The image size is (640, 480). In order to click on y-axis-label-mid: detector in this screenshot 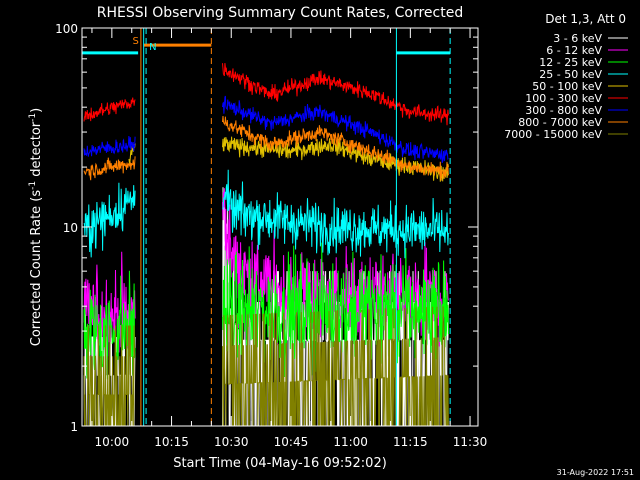, I will do `click(36, 151)`.